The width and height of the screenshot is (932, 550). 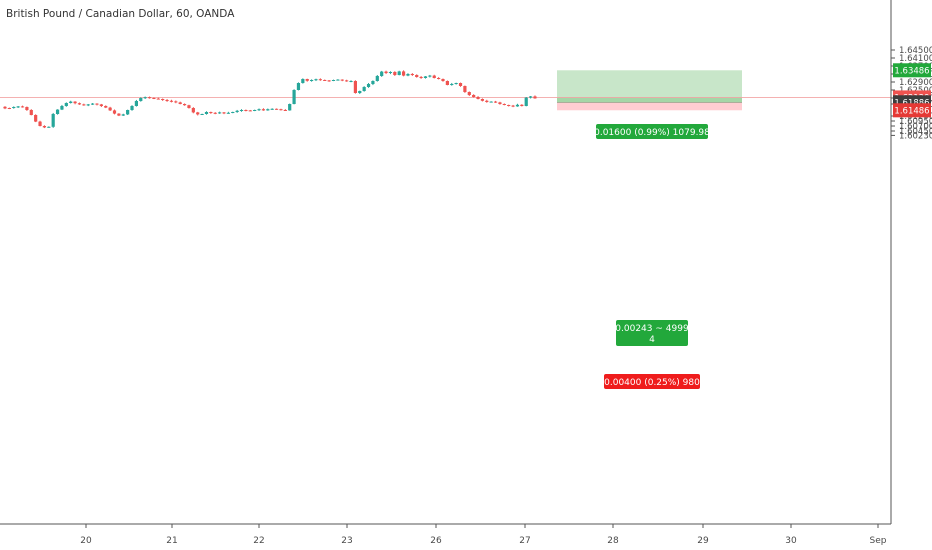 I want to click on time-axis-ticks: 20 21 22 23 26 27 28 29 30 Sep, so click(x=483, y=535).